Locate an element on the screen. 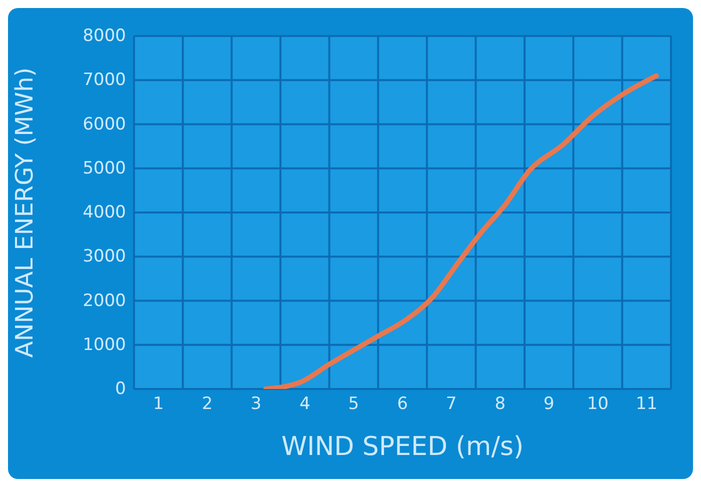  y-tick-label: 0 is located at coordinates (120, 389).